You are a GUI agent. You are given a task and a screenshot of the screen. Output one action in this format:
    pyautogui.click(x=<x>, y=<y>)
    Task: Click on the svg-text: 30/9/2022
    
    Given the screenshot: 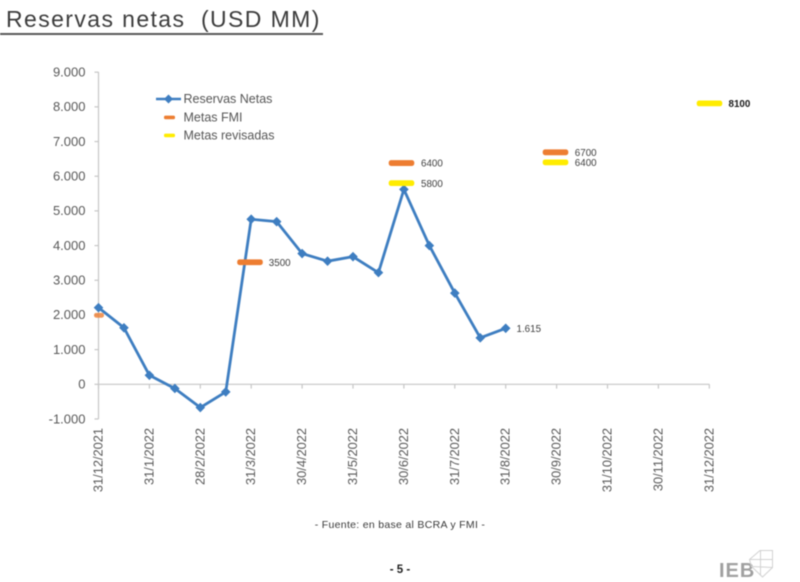 What is the action you would take?
    pyautogui.click(x=556, y=456)
    